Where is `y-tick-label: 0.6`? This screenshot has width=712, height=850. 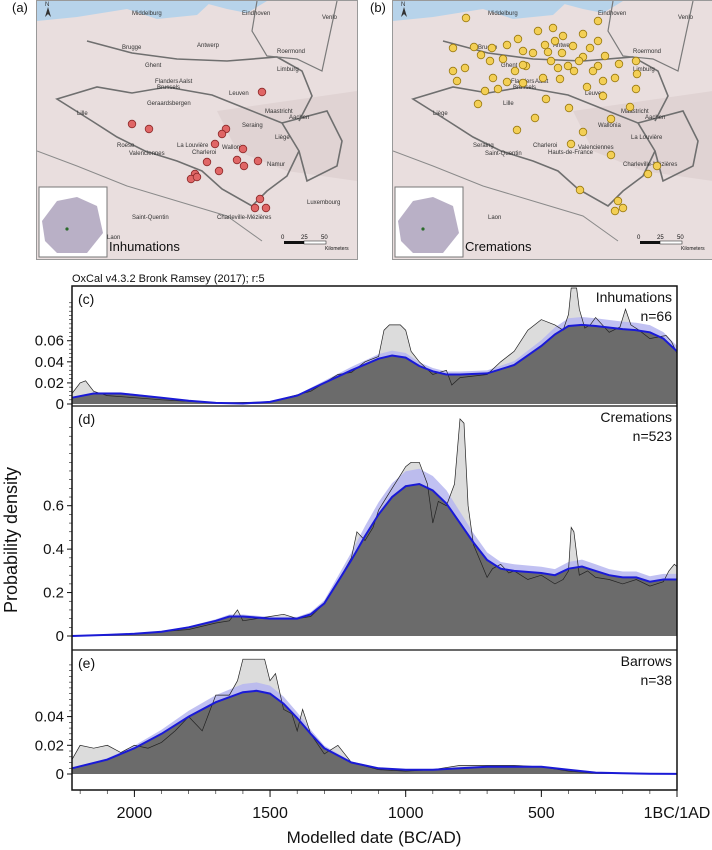 y-tick-label: 0.6 is located at coordinates (53, 506).